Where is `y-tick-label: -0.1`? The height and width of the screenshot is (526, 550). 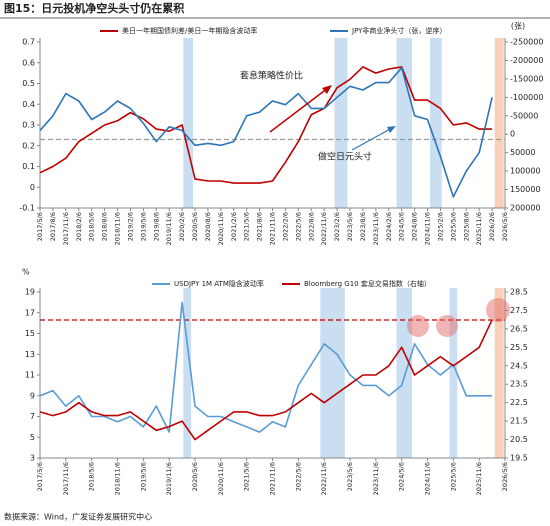
y-tick-label: -0.1 is located at coordinates (27, 208).